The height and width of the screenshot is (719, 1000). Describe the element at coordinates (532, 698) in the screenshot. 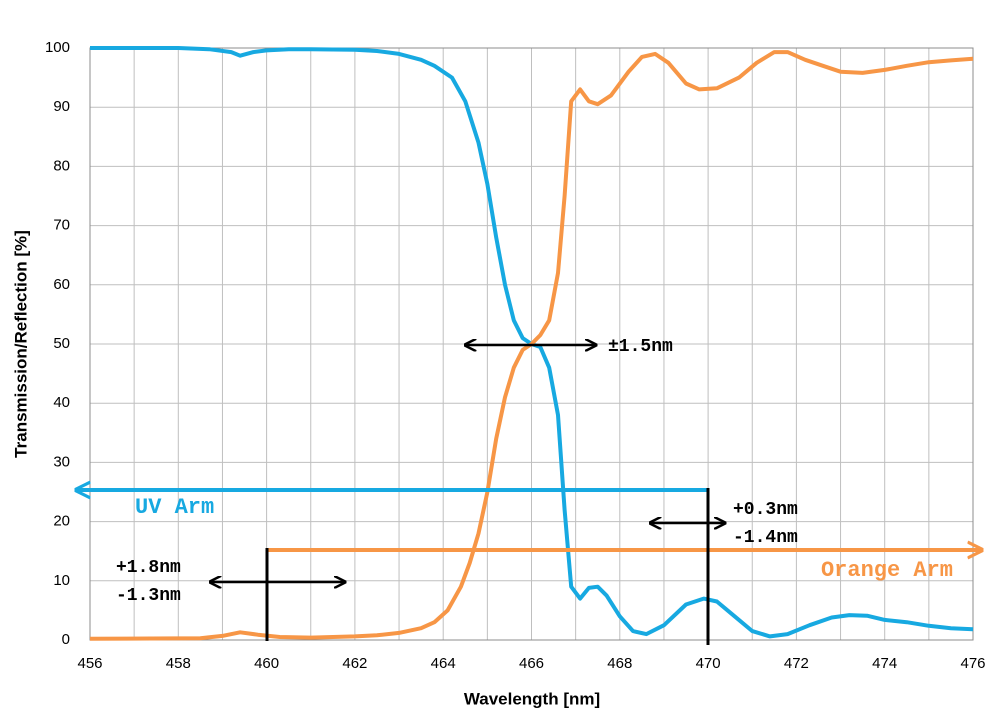

I see `x-axis-title: Wavelength [nm]` at that location.